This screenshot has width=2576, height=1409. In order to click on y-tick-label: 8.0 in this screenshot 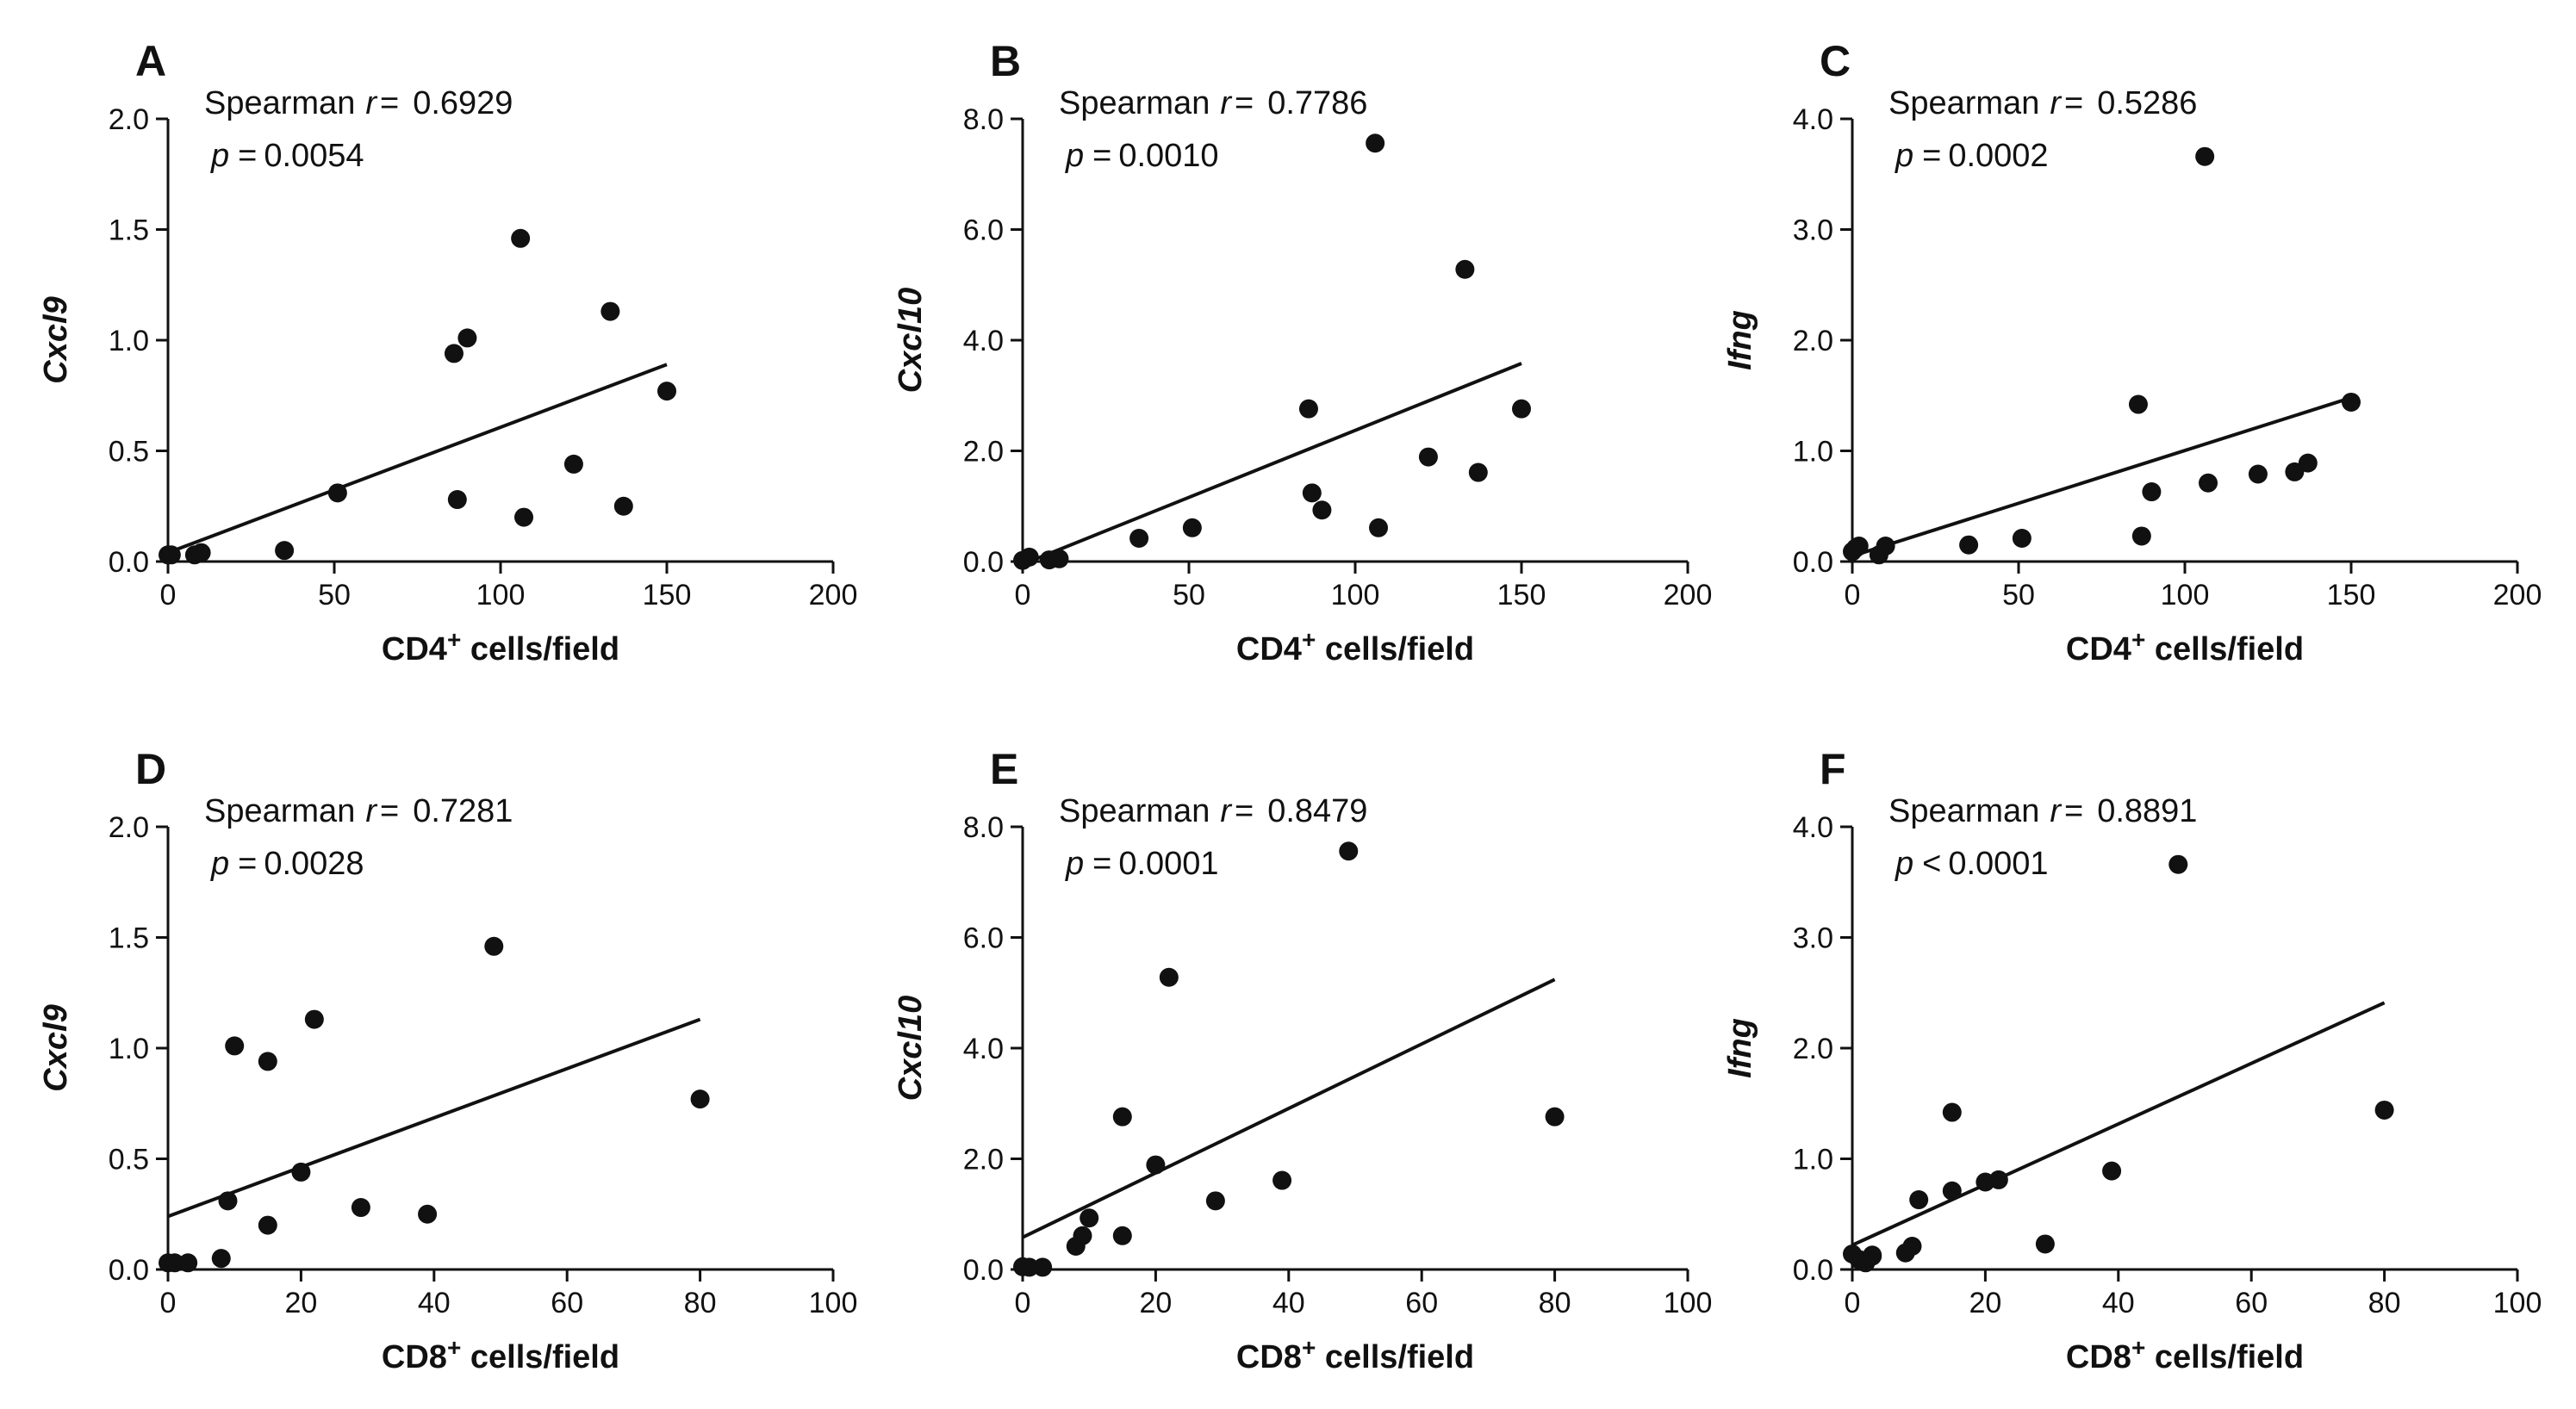, I will do `click(983, 120)`.